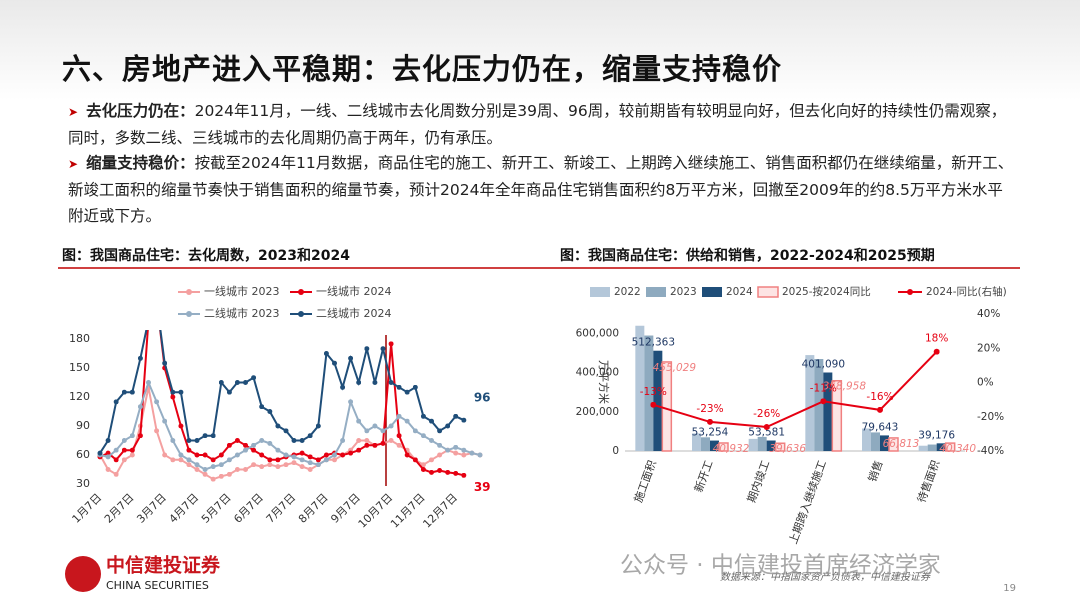 This screenshot has width=1080, height=608. I want to click on data-label: -23%, so click(709, 409).